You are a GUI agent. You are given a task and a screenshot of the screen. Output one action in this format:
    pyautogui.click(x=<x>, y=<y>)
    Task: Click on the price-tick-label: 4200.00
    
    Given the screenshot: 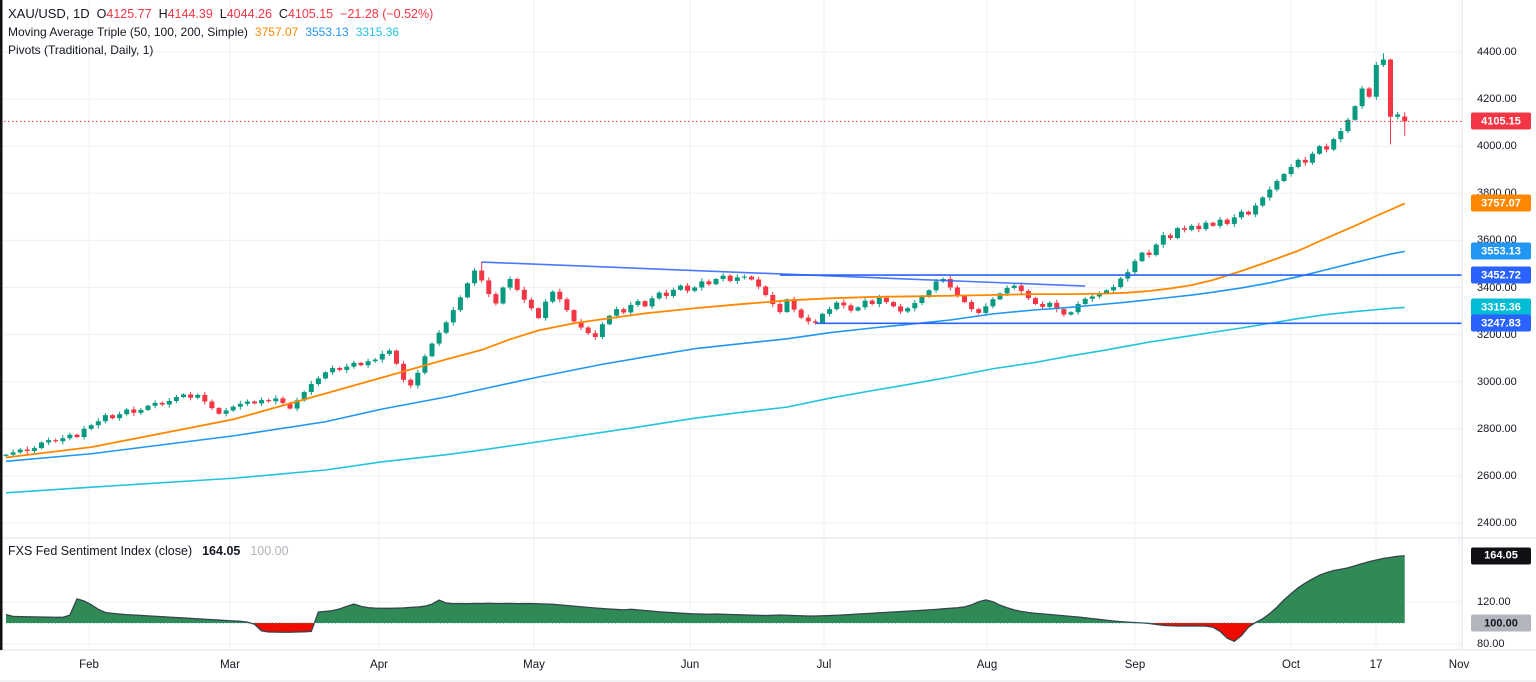 What is the action you would take?
    pyautogui.click(x=1497, y=99)
    